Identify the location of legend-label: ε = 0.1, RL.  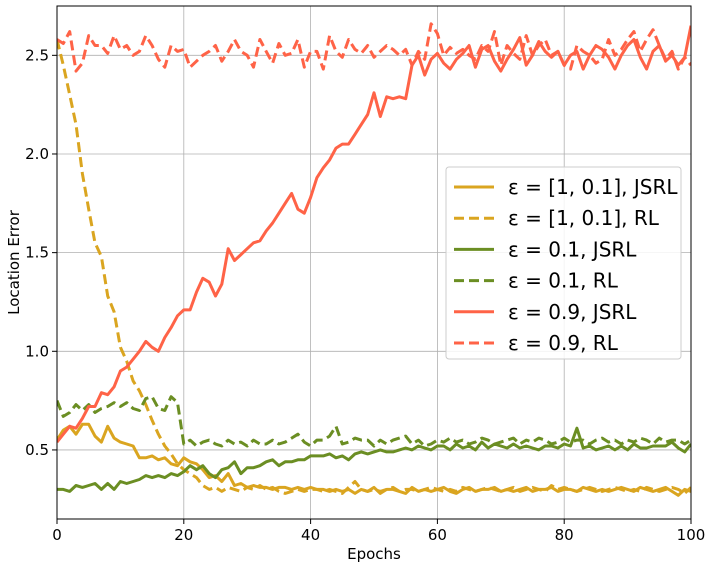
(563, 281).